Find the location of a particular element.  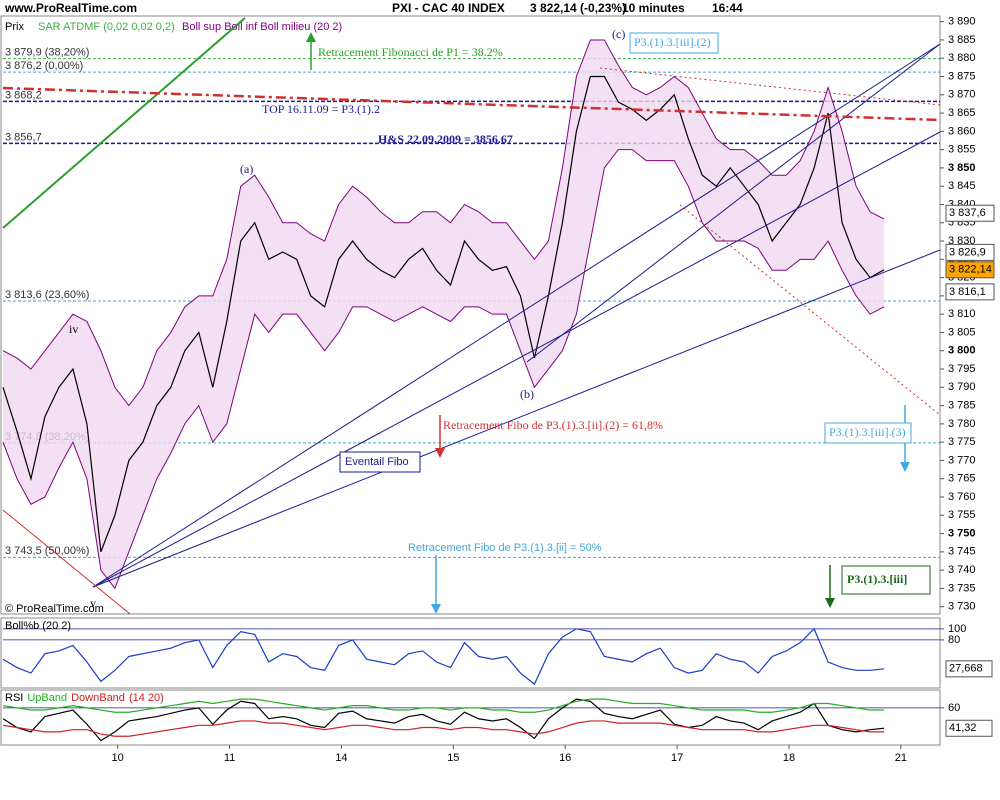

level-label: 3 743,5 (50,00%) is located at coordinates (47, 551).